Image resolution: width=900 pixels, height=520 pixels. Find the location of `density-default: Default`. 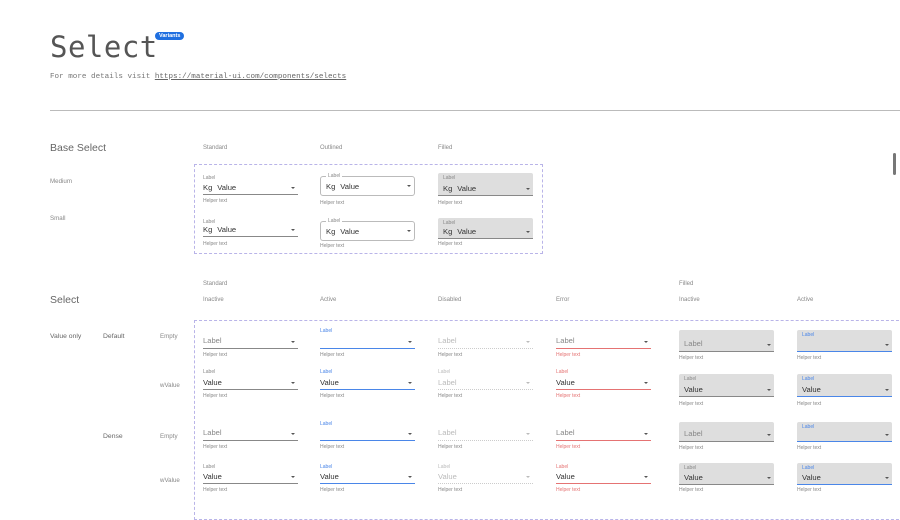

density-default: Default is located at coordinates (114, 336).